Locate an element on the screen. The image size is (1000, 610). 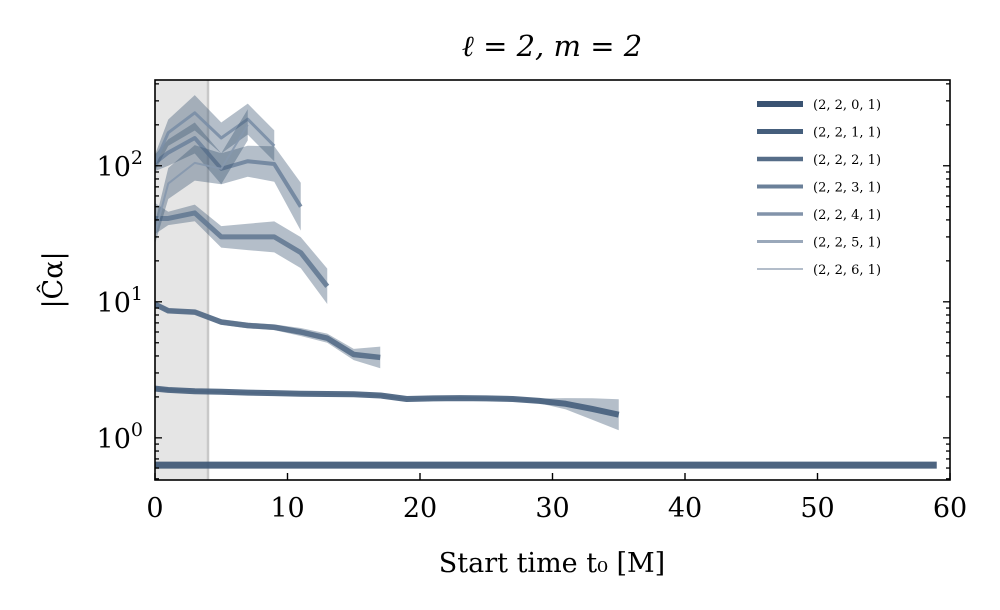
legend-label-5: (2, 2, 5, 1) is located at coordinates (847, 243).